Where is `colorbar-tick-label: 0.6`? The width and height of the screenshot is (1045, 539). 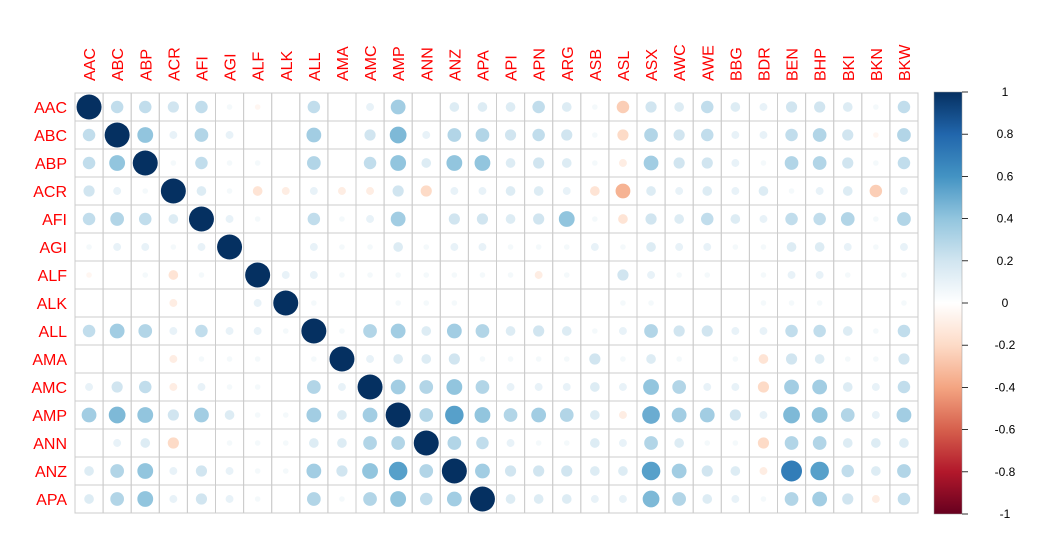 colorbar-tick-label: 0.6 is located at coordinates (1005, 176).